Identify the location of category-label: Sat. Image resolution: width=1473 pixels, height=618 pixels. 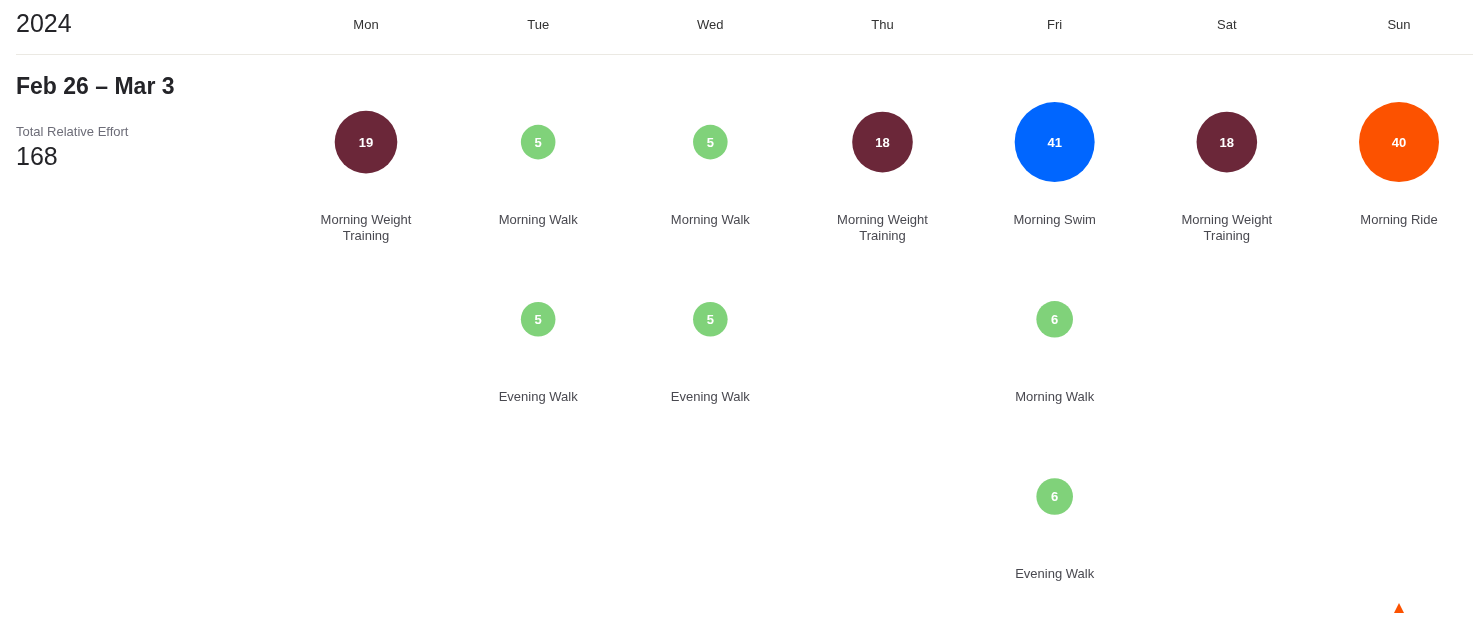
(1227, 25).